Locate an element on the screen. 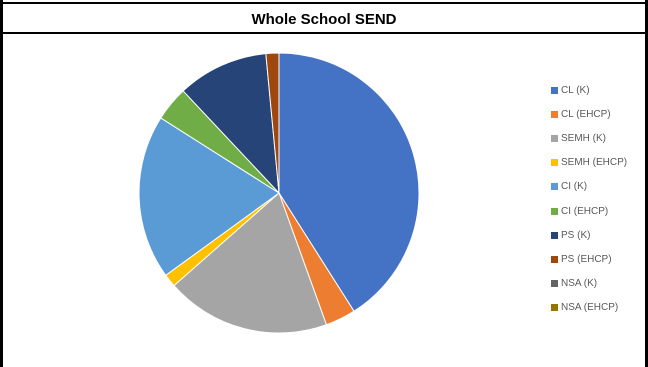 This screenshot has width=648, height=367. legend-item: CL (EHCP) is located at coordinates (589, 114).